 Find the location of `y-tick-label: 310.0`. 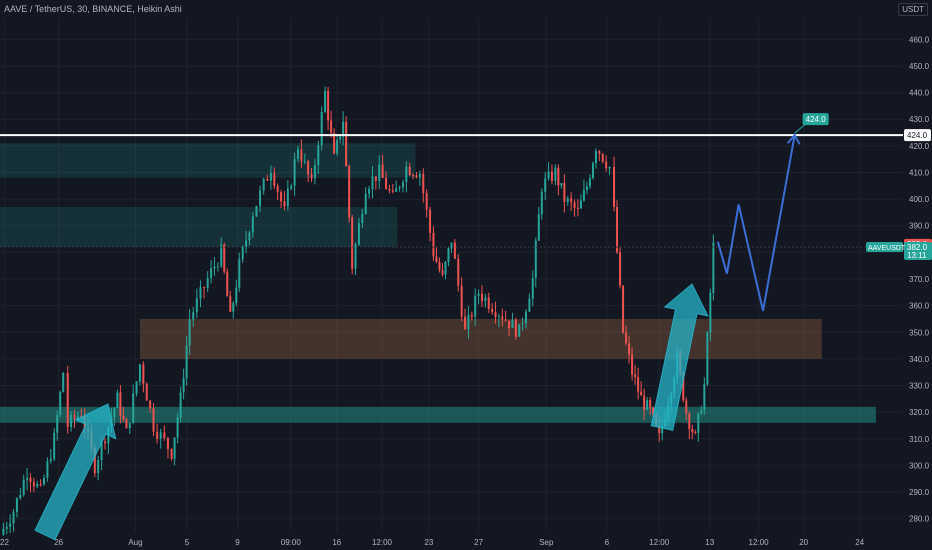

y-tick-label: 310.0 is located at coordinates (919, 439).